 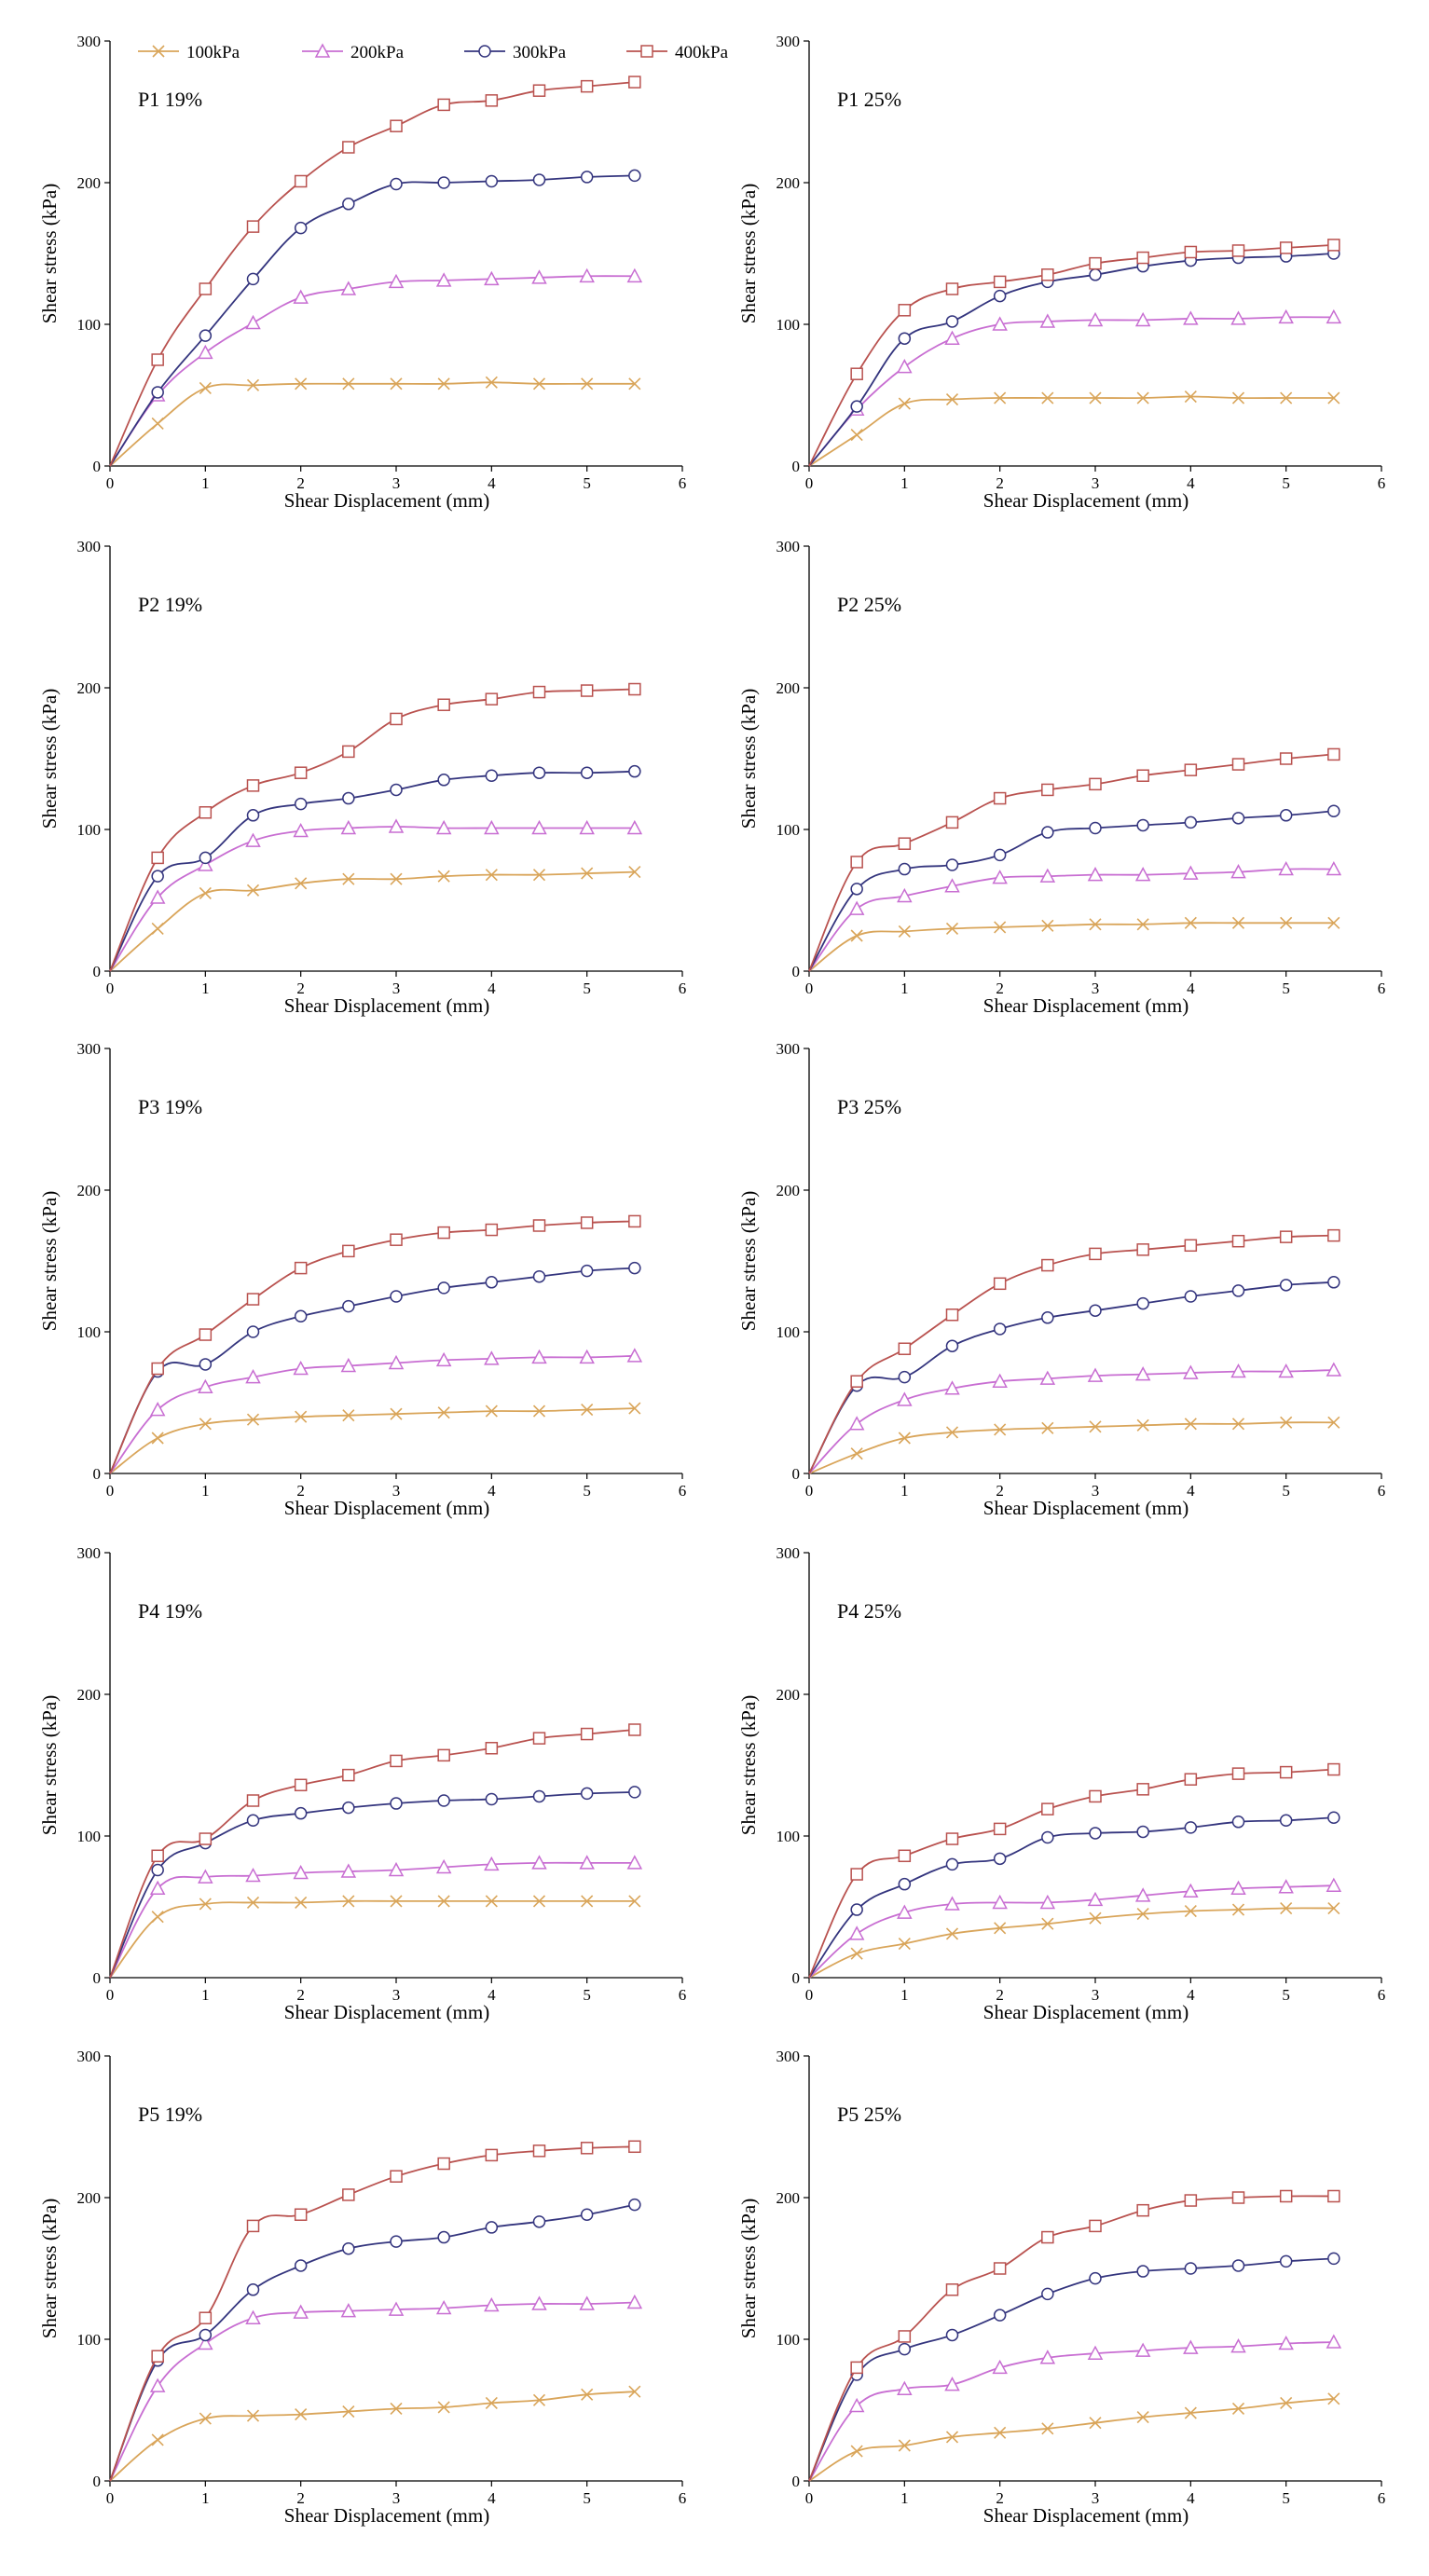 What do you see at coordinates (683, 1491) in the screenshot?
I see `x-tick-label: 6` at bounding box center [683, 1491].